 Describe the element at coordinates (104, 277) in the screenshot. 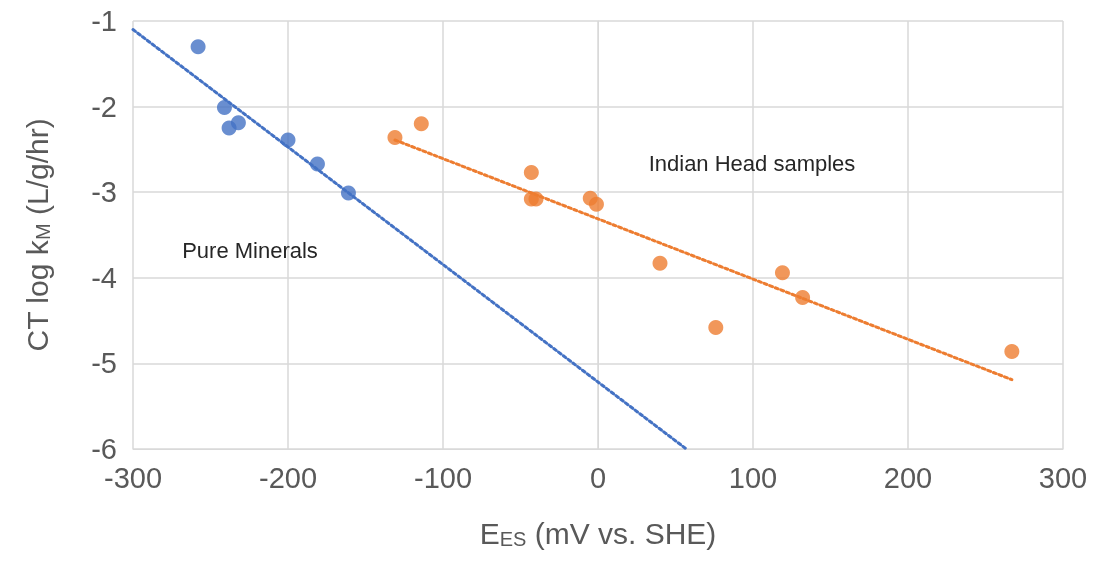

I see `y-tick-label: -4` at that location.